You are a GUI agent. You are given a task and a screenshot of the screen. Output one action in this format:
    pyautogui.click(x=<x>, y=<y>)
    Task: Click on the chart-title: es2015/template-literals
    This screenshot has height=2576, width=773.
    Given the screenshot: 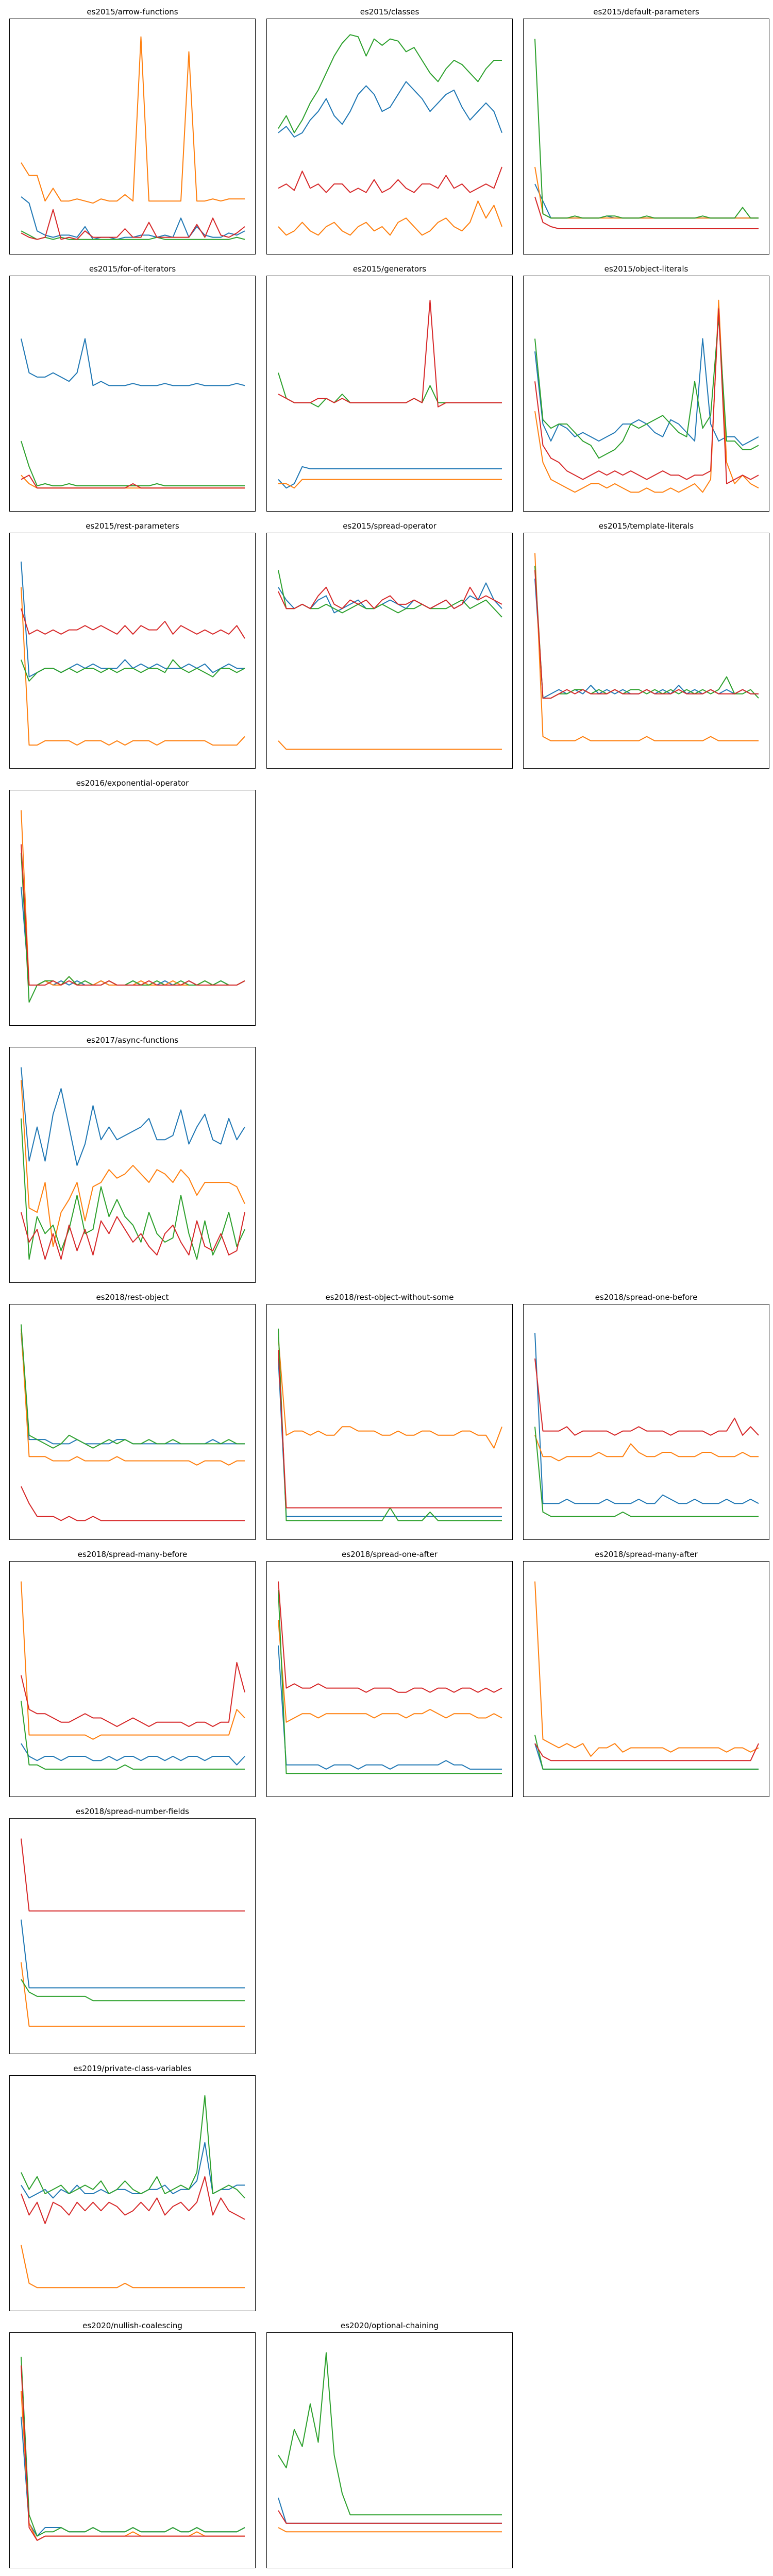 What is the action you would take?
    pyautogui.click(x=646, y=526)
    